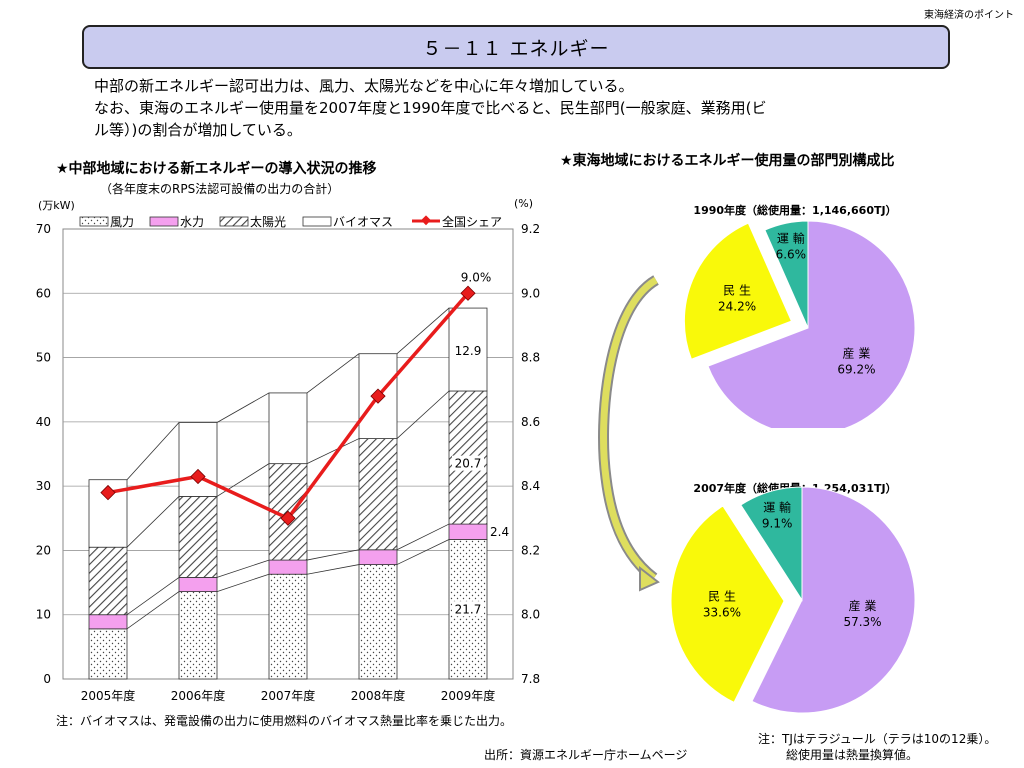 Image resolution: width=1024 pixels, height=768 pixels. What do you see at coordinates (530, 550) in the screenshot?
I see `y2-tick-label: 8.2` at bounding box center [530, 550].